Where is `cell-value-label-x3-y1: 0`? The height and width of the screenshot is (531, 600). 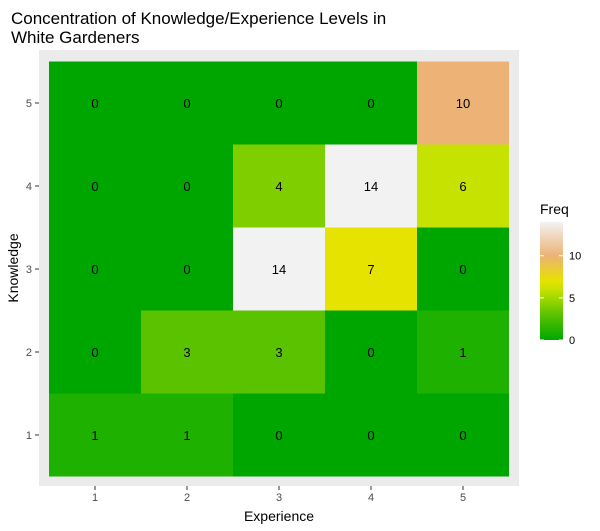 cell-value-label-x3-y1: 0 is located at coordinates (278, 435).